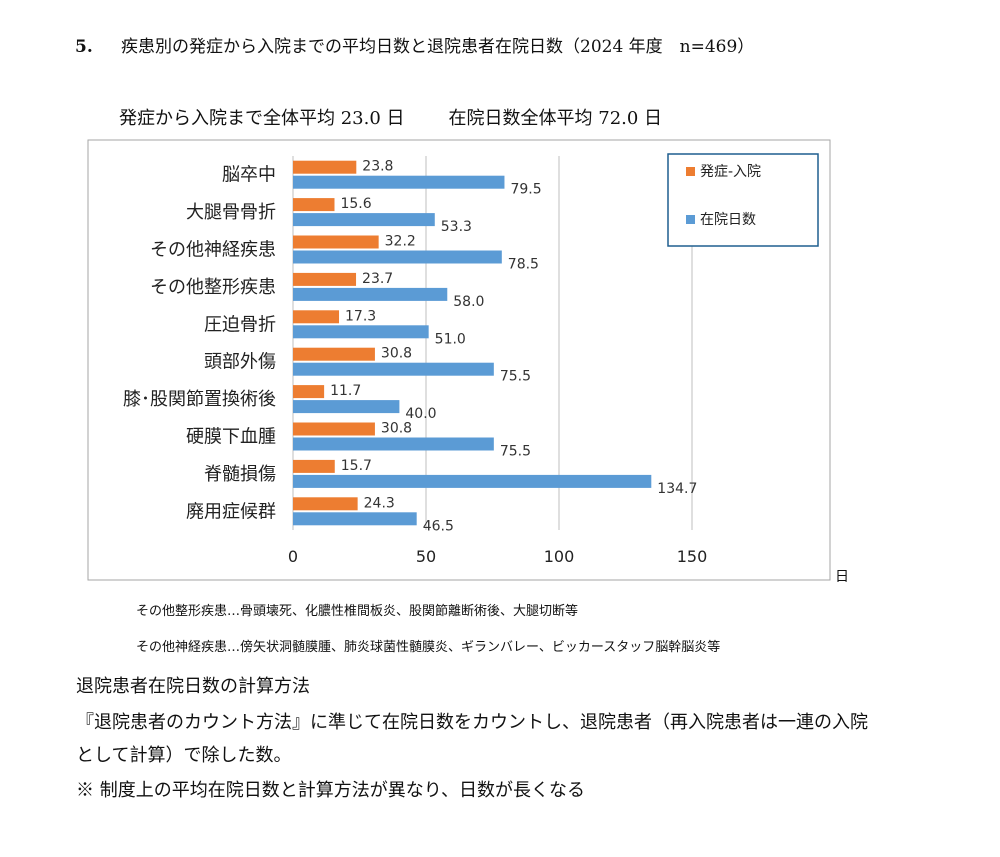  What do you see at coordinates (677, 489) in the screenshot?
I see `data-label: 134.7` at bounding box center [677, 489].